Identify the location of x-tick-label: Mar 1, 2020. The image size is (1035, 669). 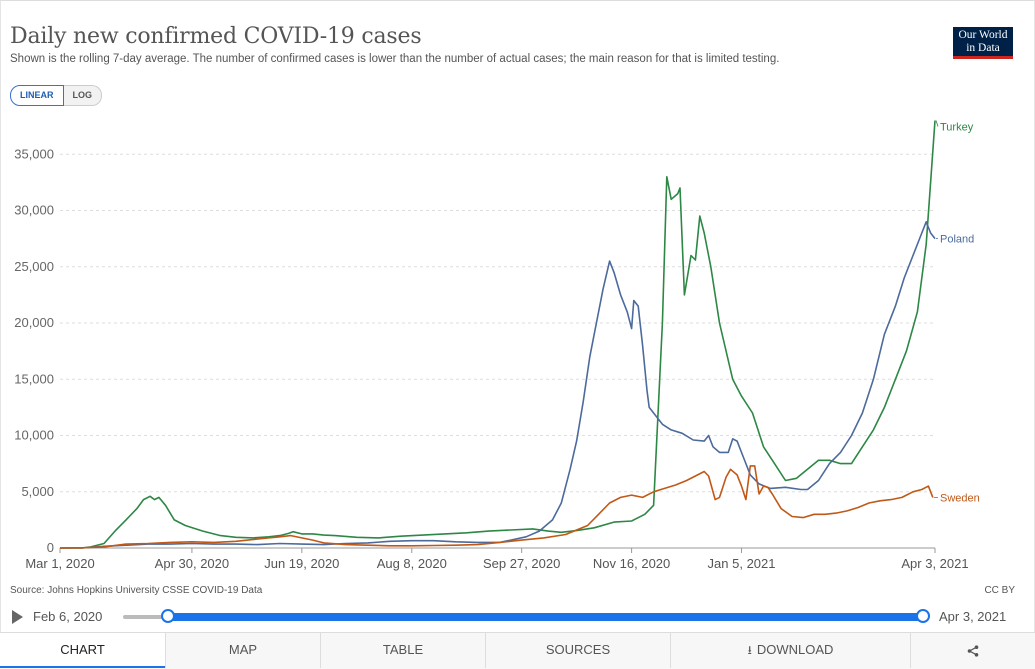
(59, 563).